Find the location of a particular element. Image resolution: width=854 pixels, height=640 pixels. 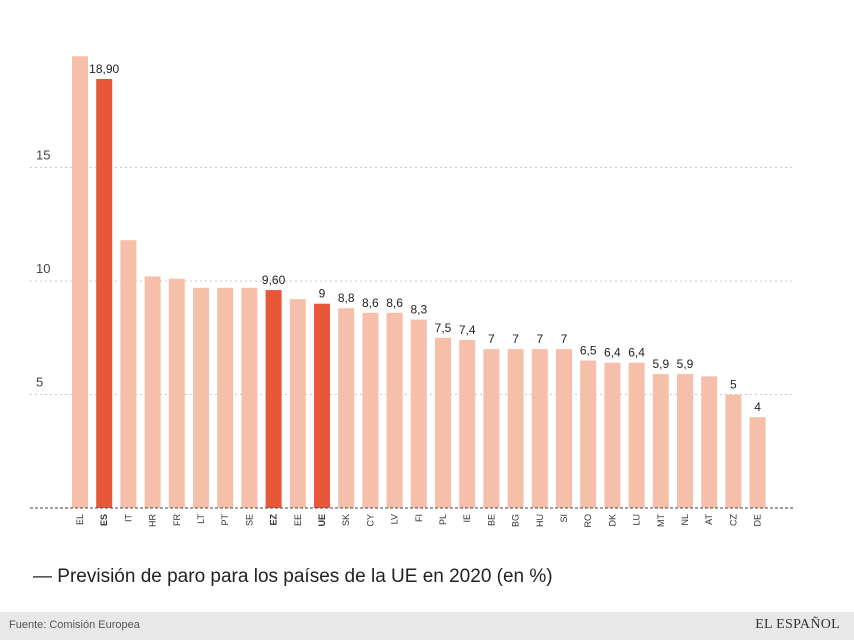

category-label-FR: FR is located at coordinates (177, 520).